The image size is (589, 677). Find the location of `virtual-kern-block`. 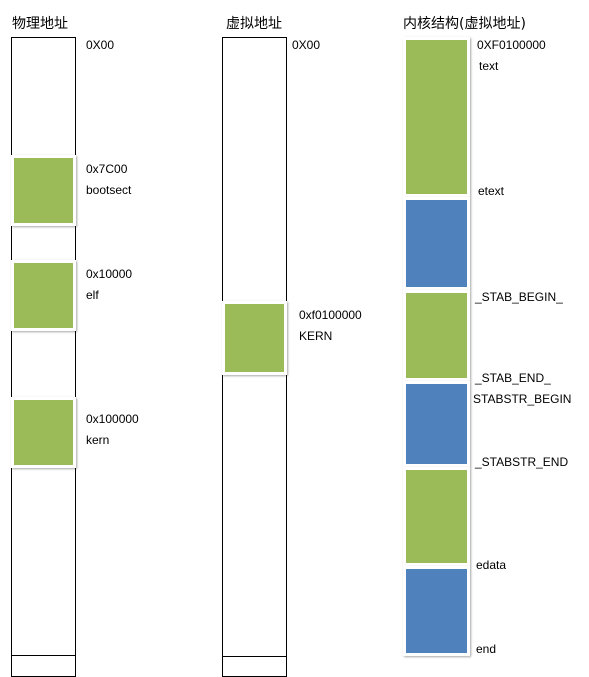

virtual-kern-block is located at coordinates (254, 338).